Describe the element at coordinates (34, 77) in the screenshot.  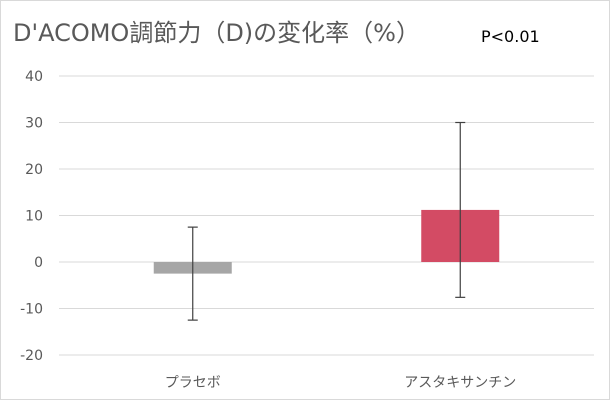
I see `y-tick-label: 40` at that location.